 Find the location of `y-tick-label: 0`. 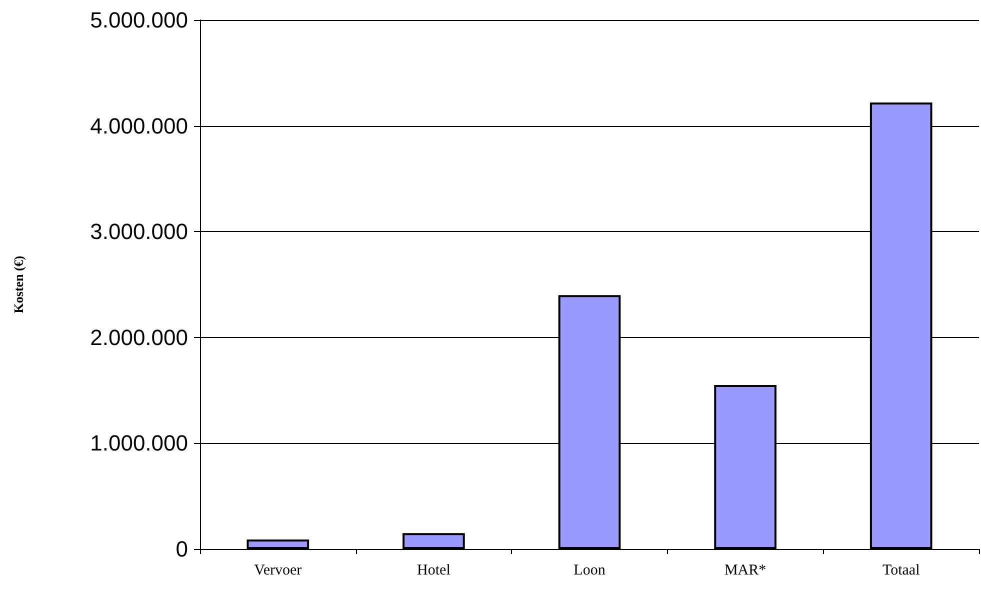

y-tick-label: 0 is located at coordinates (182, 549).